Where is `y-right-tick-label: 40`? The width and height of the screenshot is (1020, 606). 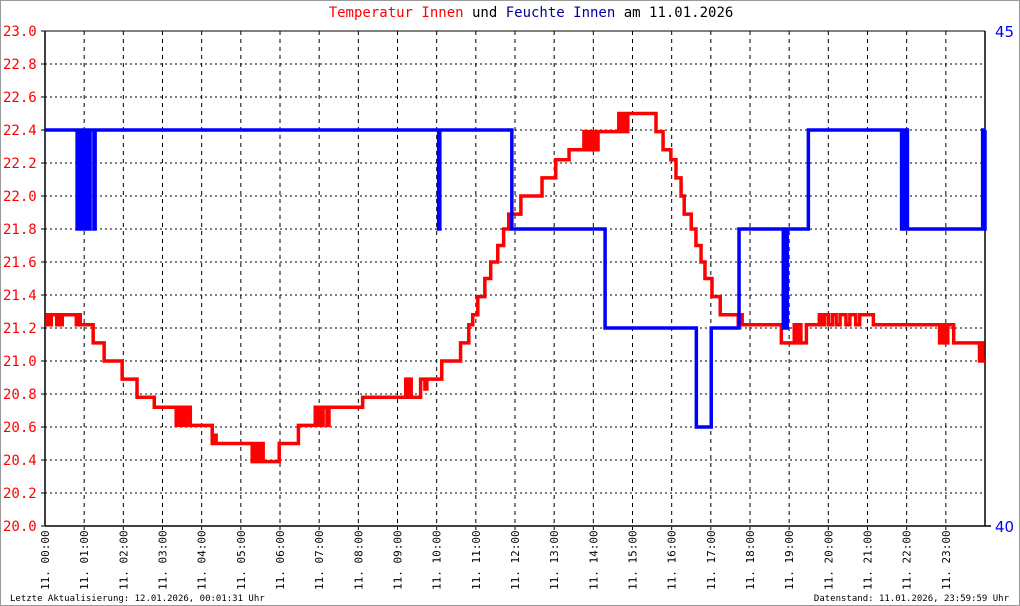 y-right-tick-label: 40 is located at coordinates (1004, 527).